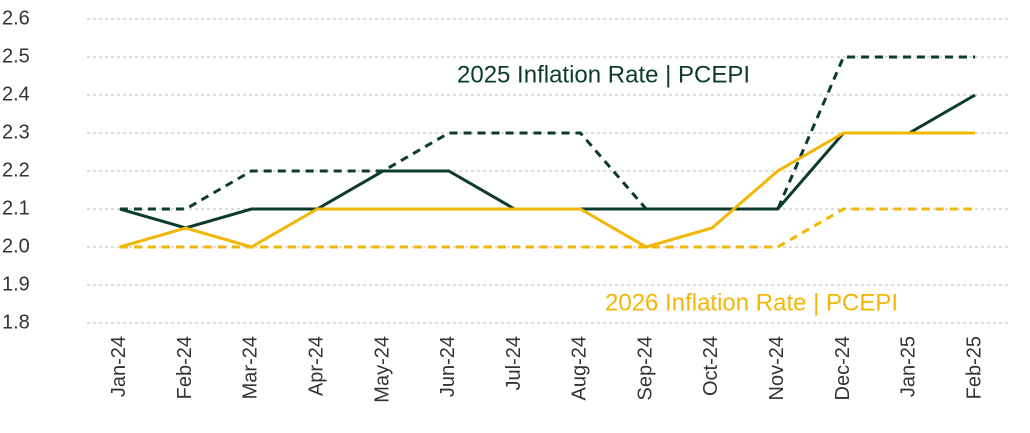 The height and width of the screenshot is (433, 1030). I want to click on series-line, so click(547, 228).